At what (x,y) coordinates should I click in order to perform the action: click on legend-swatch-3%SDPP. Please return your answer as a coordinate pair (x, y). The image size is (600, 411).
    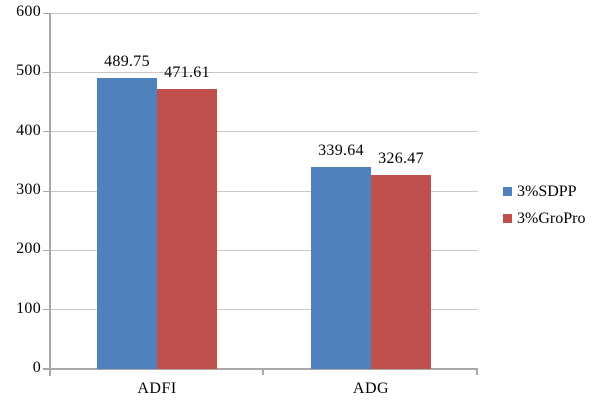
    Looking at the image, I should click on (507, 191).